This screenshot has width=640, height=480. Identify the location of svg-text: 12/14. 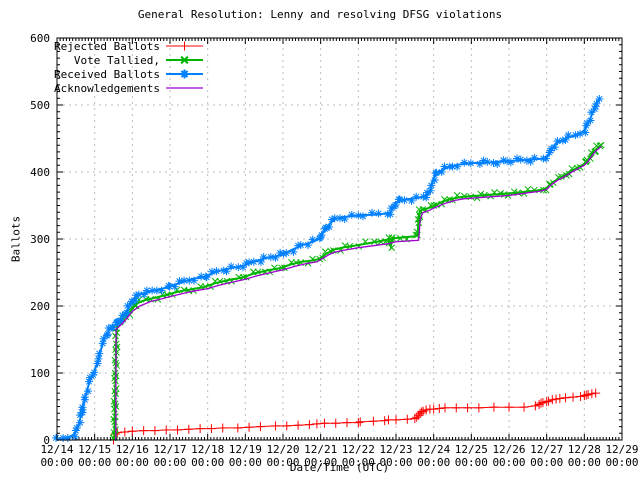
(56, 449).